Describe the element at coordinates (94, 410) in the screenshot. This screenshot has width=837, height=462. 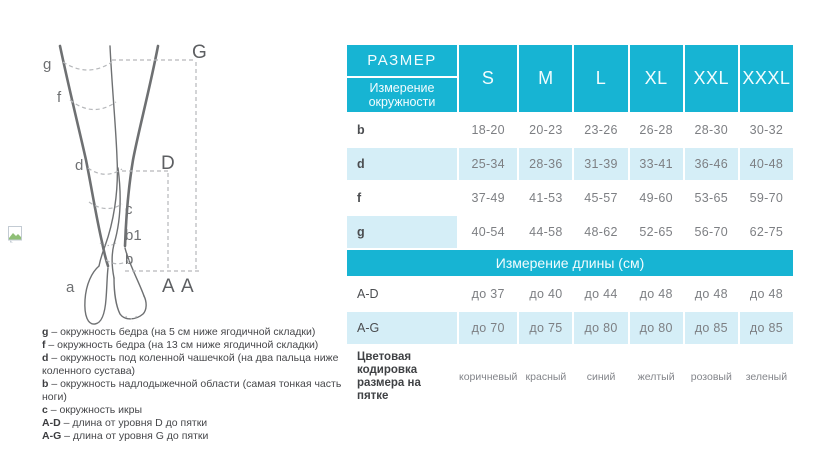
I see `legend-text: – окружность икры` at that location.